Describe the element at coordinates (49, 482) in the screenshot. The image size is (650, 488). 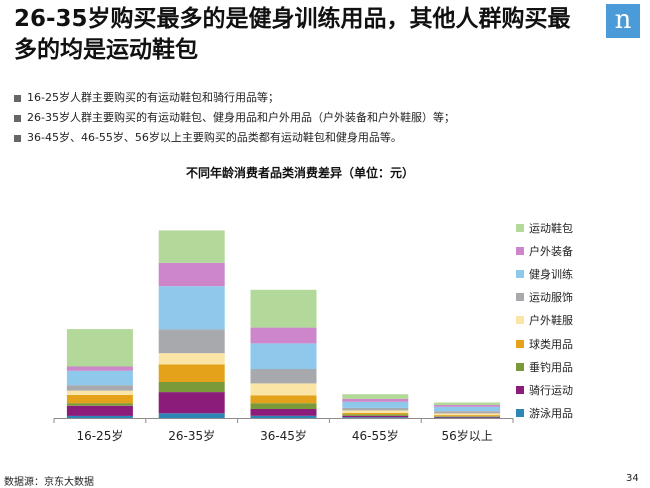
I see `data-source: 数据源：京东大数据` at that location.